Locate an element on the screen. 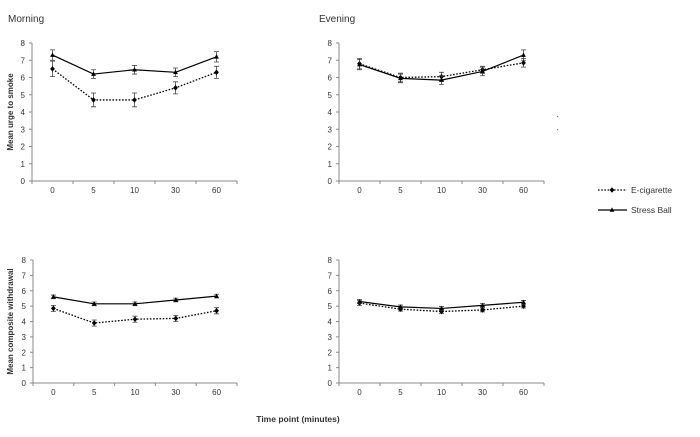  panel-title: Morning is located at coordinates (26, 19).